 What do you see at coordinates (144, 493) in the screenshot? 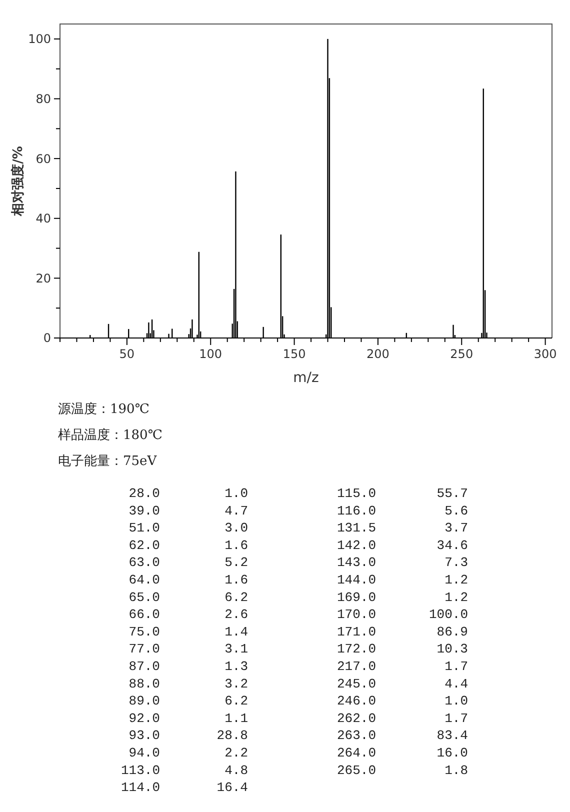
I see `text: 28.0` at bounding box center [144, 493].